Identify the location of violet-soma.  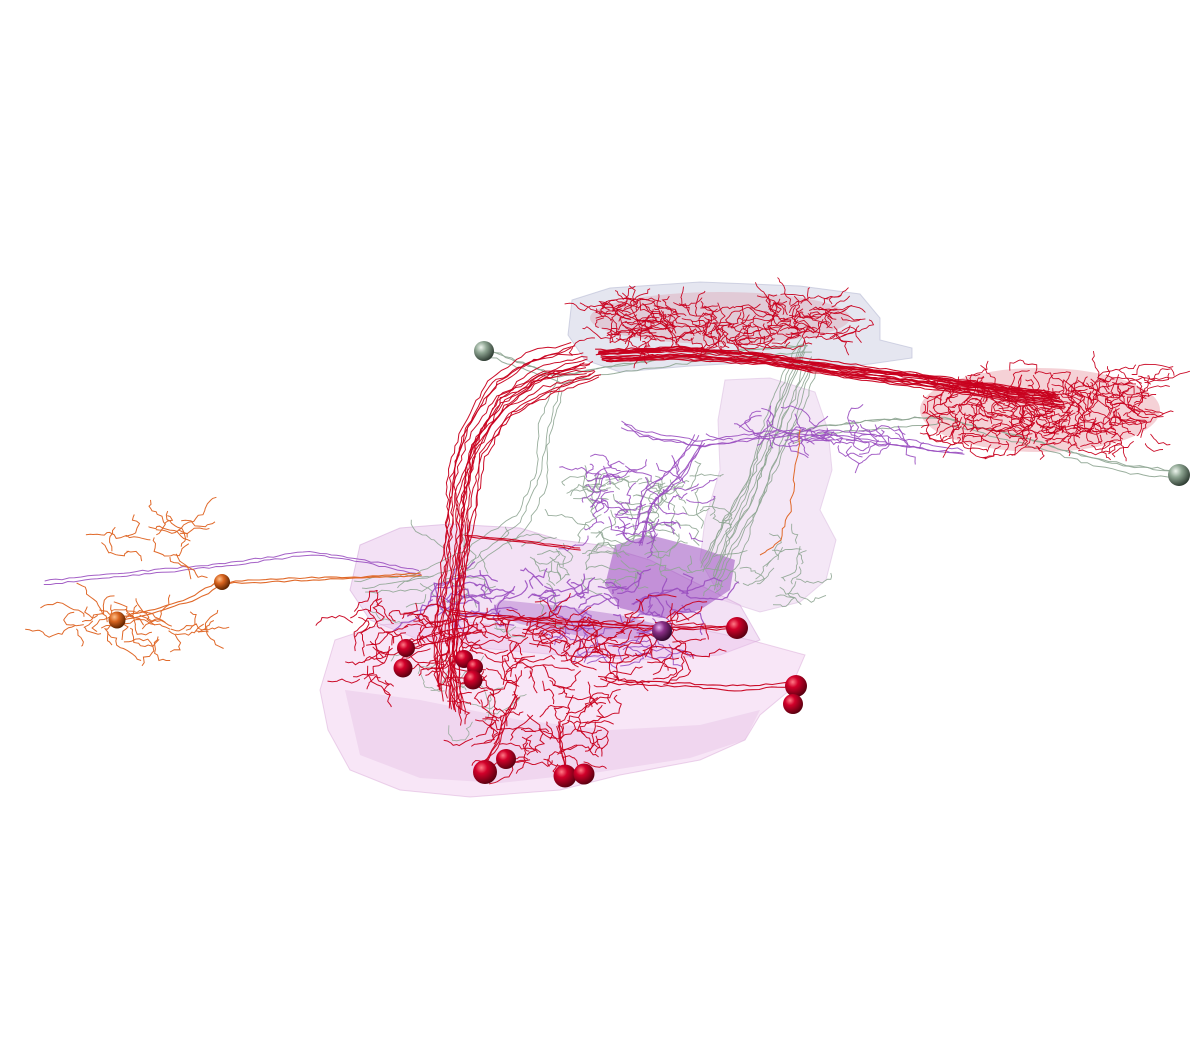
(662, 631).